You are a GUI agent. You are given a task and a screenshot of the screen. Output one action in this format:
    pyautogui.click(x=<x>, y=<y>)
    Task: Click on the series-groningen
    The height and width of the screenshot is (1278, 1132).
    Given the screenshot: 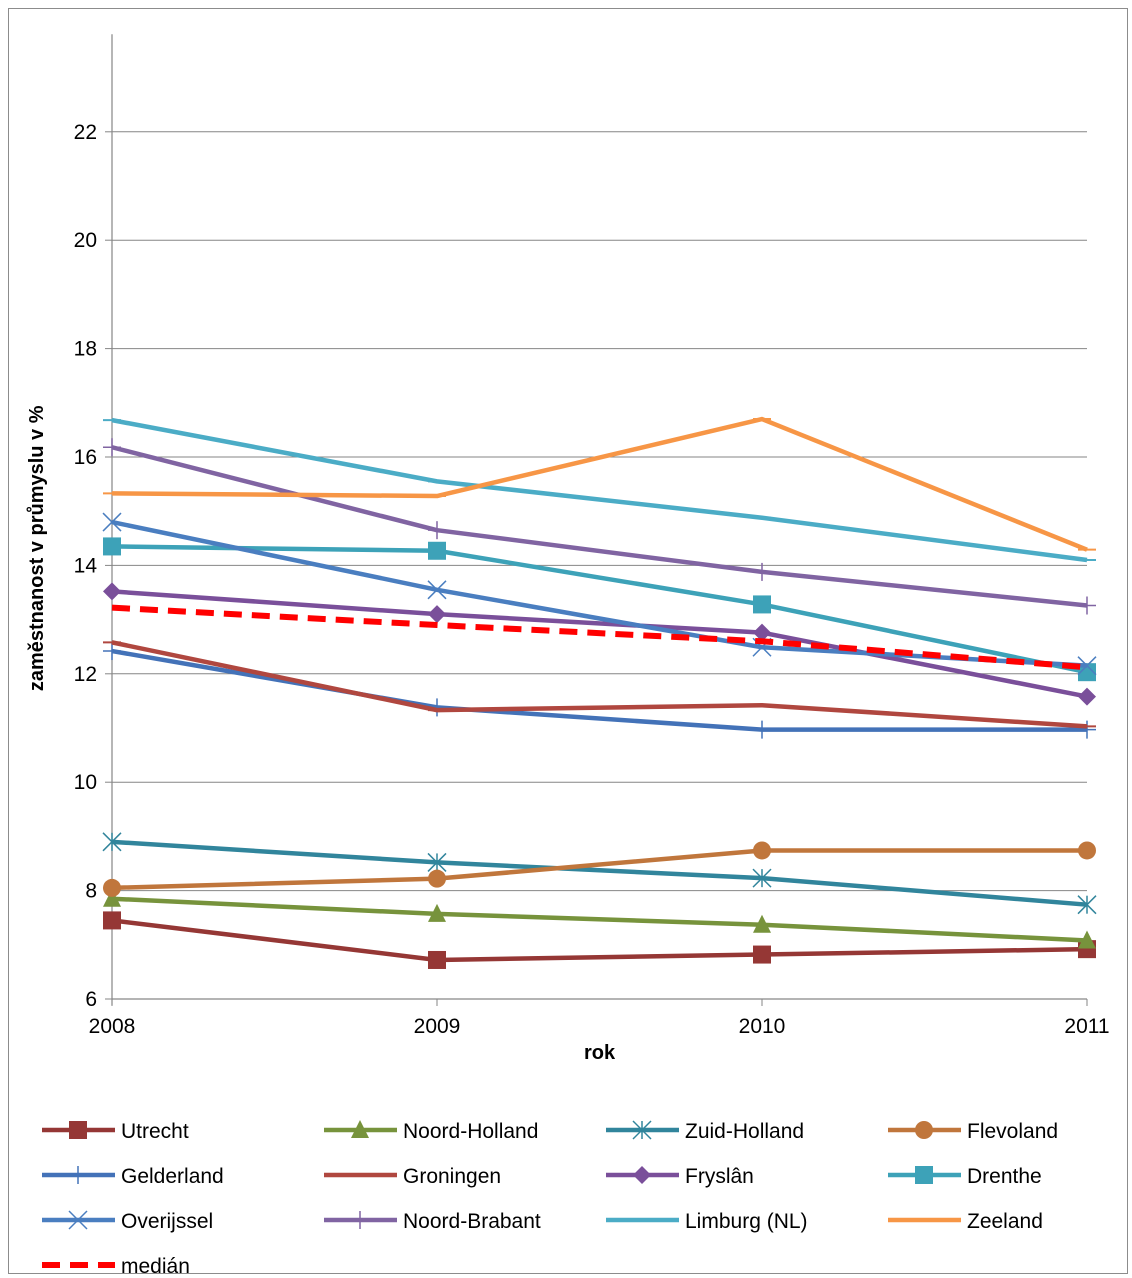 What is the action you would take?
    pyautogui.click(x=599, y=684)
    